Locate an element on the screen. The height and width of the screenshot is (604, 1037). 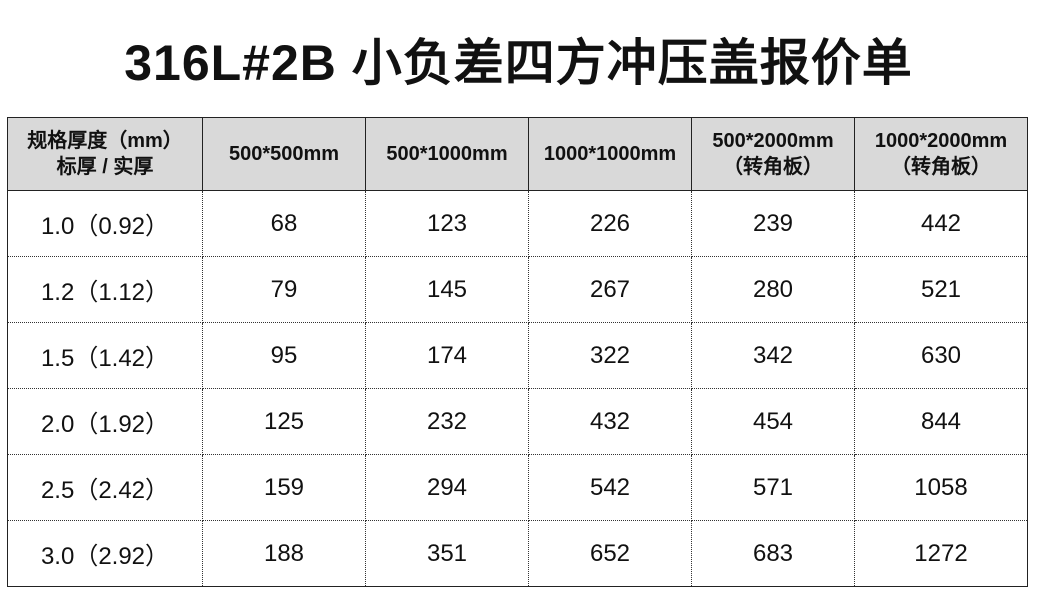
column-header-line1: 500*1000mm is located at coordinates (447, 154).